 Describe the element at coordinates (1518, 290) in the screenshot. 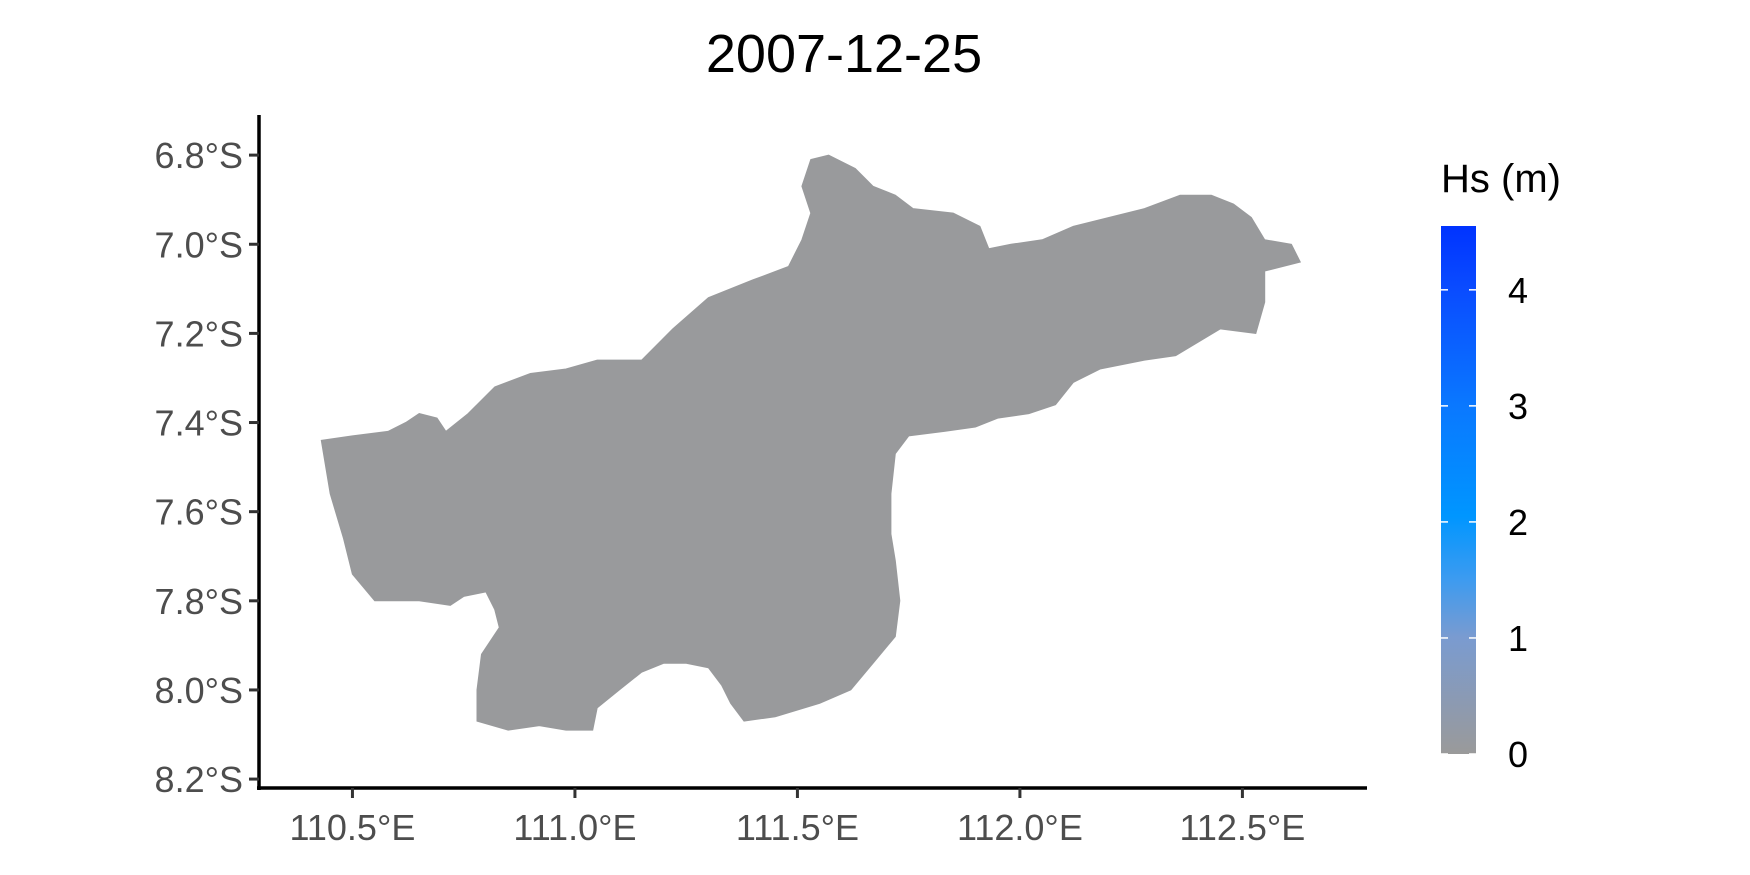

I see `colorbar-tick-label: 4` at that location.